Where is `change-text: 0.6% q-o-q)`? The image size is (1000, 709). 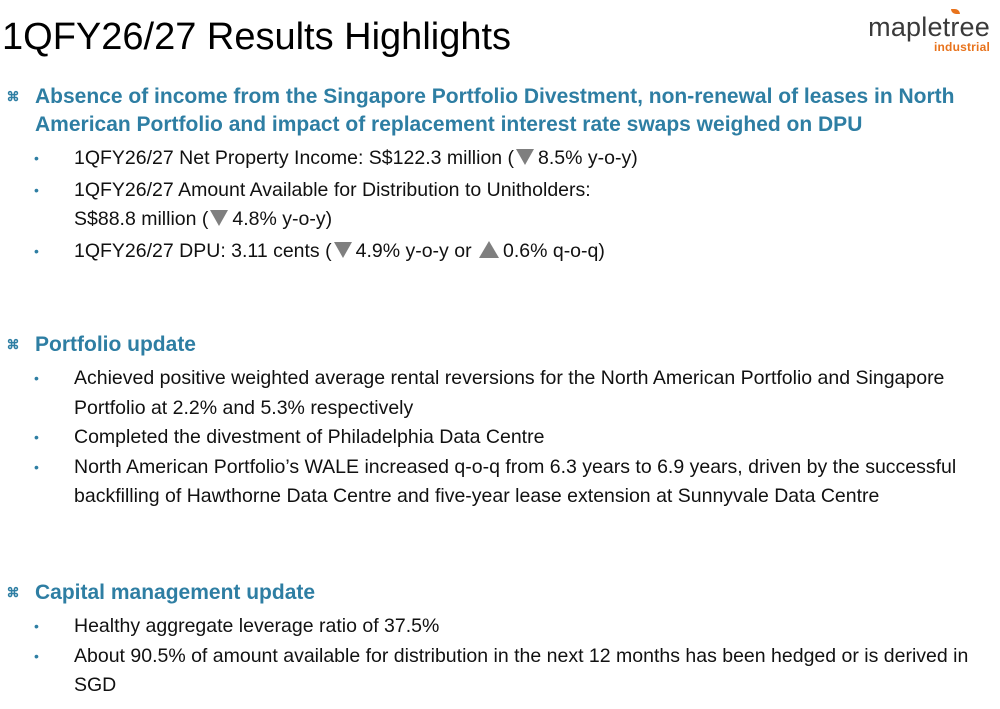 change-text: 0.6% q-o-q) is located at coordinates (553, 250).